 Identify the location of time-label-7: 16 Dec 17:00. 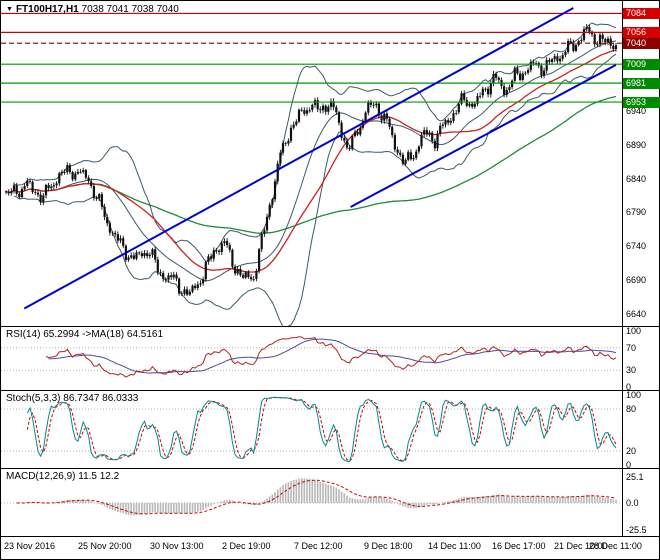
(519, 546).